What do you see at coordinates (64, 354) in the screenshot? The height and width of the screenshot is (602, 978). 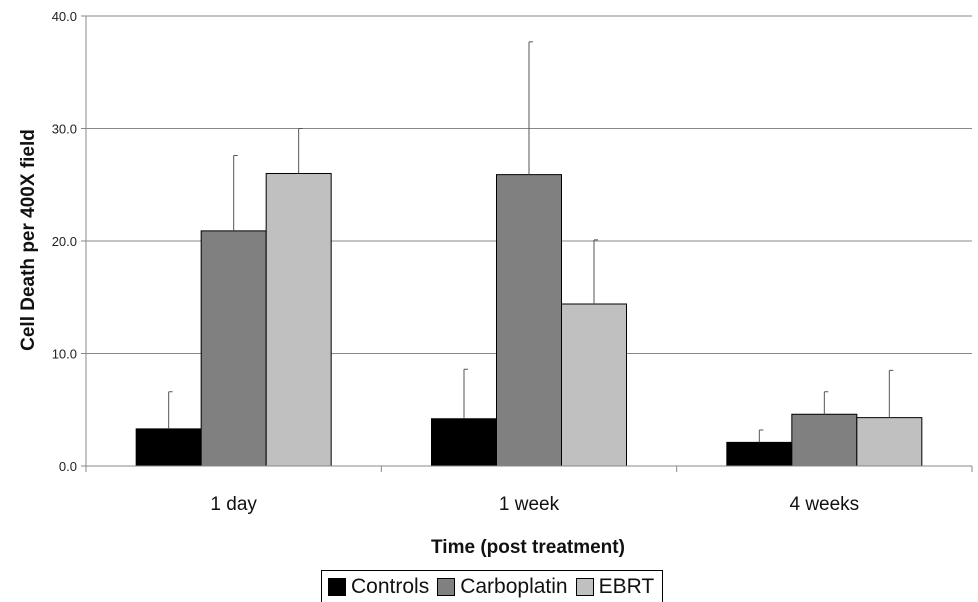 I see `y-tick-label: 10.0` at bounding box center [64, 354].